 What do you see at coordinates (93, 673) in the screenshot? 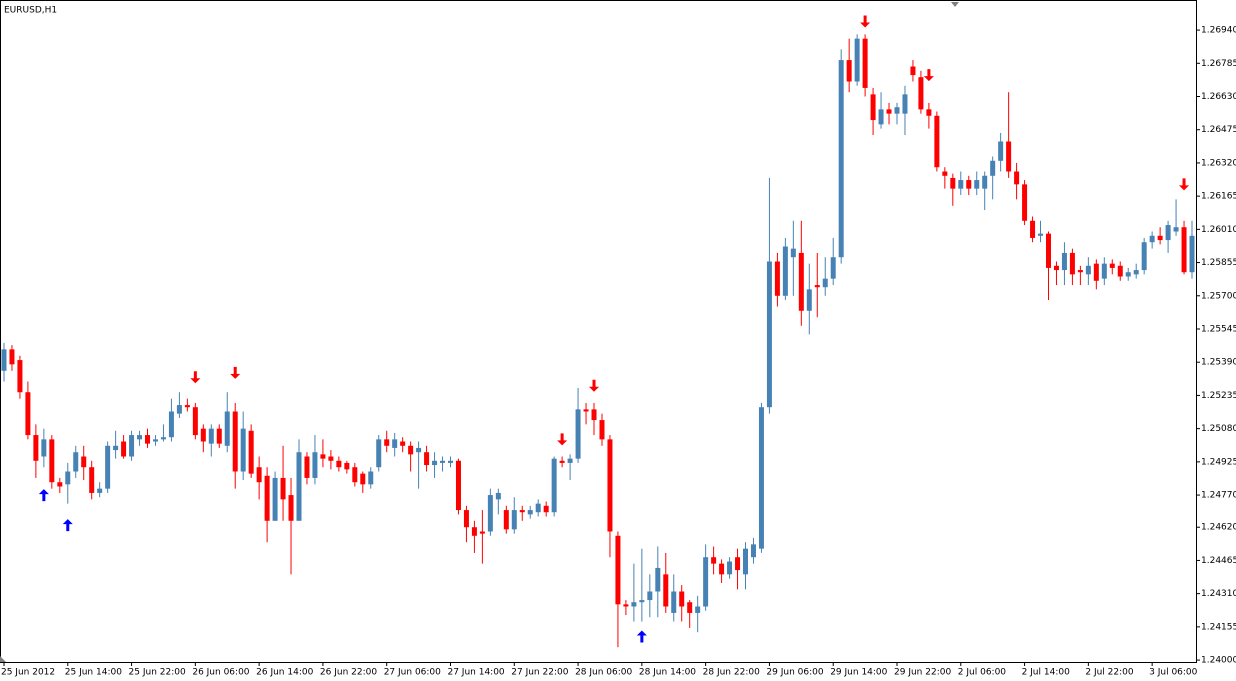
I see `x-tick-label: 25 Jun 14:00` at bounding box center [93, 673].